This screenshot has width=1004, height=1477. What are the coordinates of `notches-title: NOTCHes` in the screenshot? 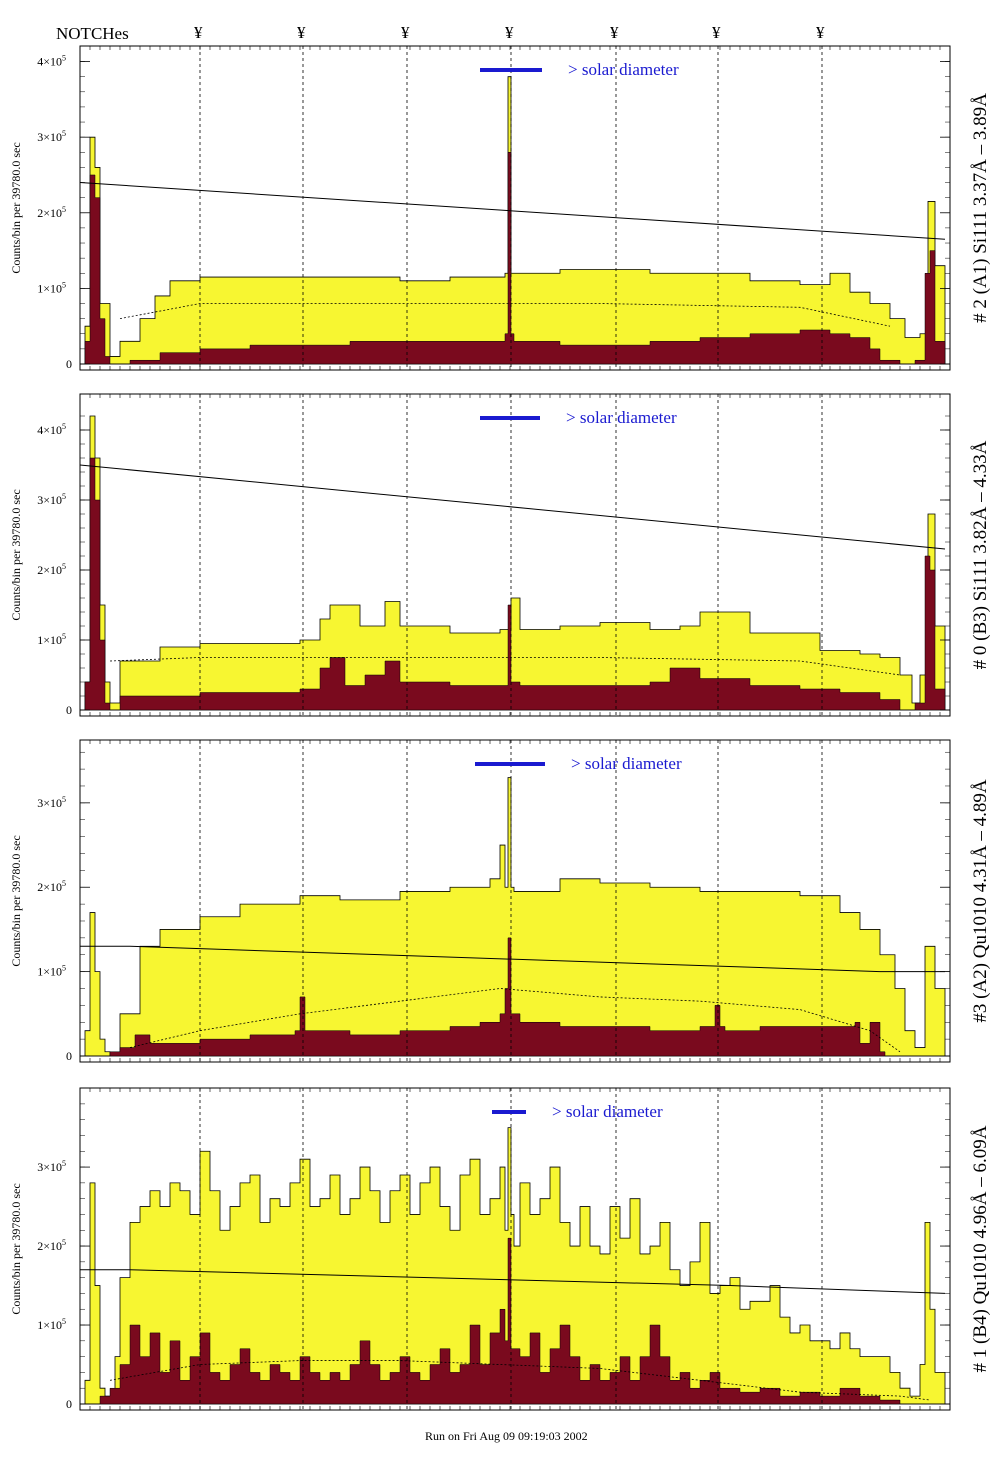 It's located at (92, 33).